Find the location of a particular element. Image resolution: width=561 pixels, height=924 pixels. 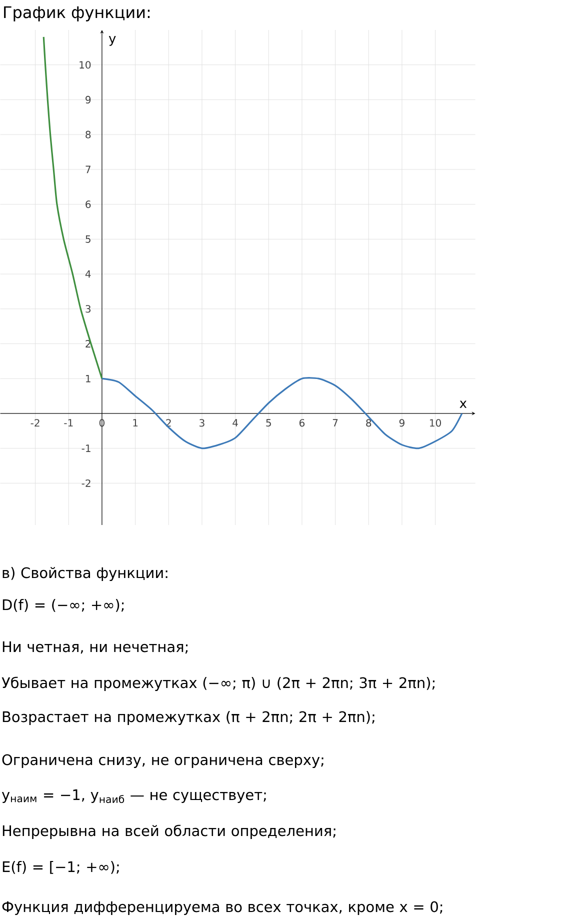

text: D(f) = (−∞; +∞); is located at coordinates (63, 605).